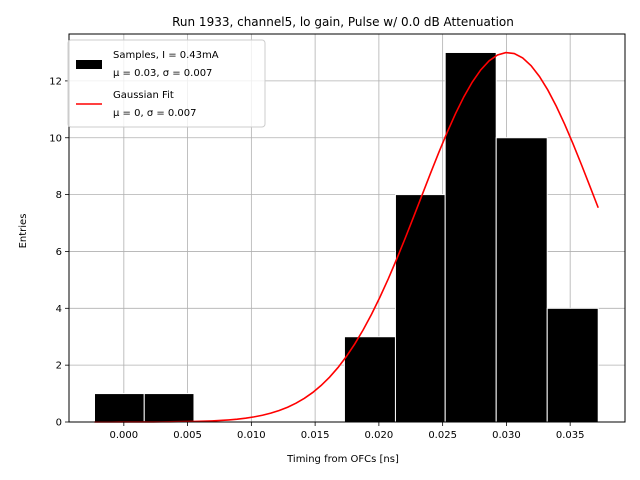 The image size is (640, 480). I want to click on y-axis-title: Entries, so click(23, 231).